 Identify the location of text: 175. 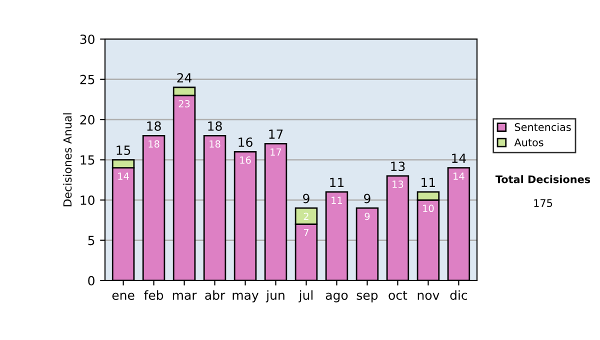
(543, 203).